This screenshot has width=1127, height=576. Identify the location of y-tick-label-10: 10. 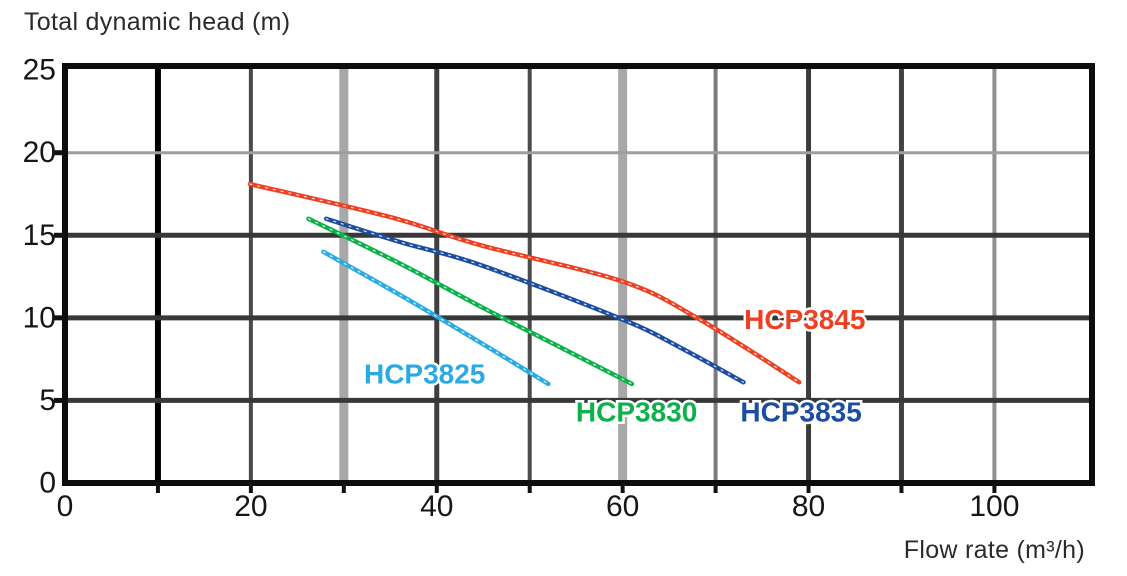
(39, 317).